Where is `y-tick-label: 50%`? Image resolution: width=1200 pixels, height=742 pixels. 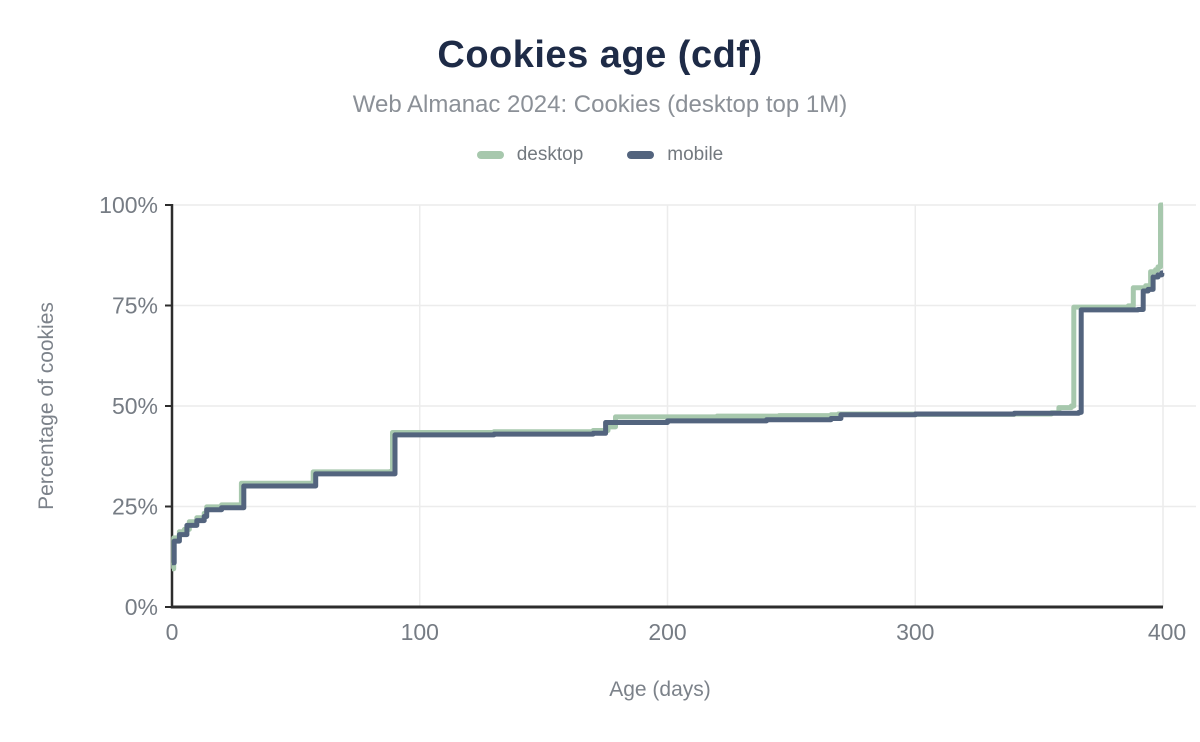
y-tick-label: 50% is located at coordinates (135, 406).